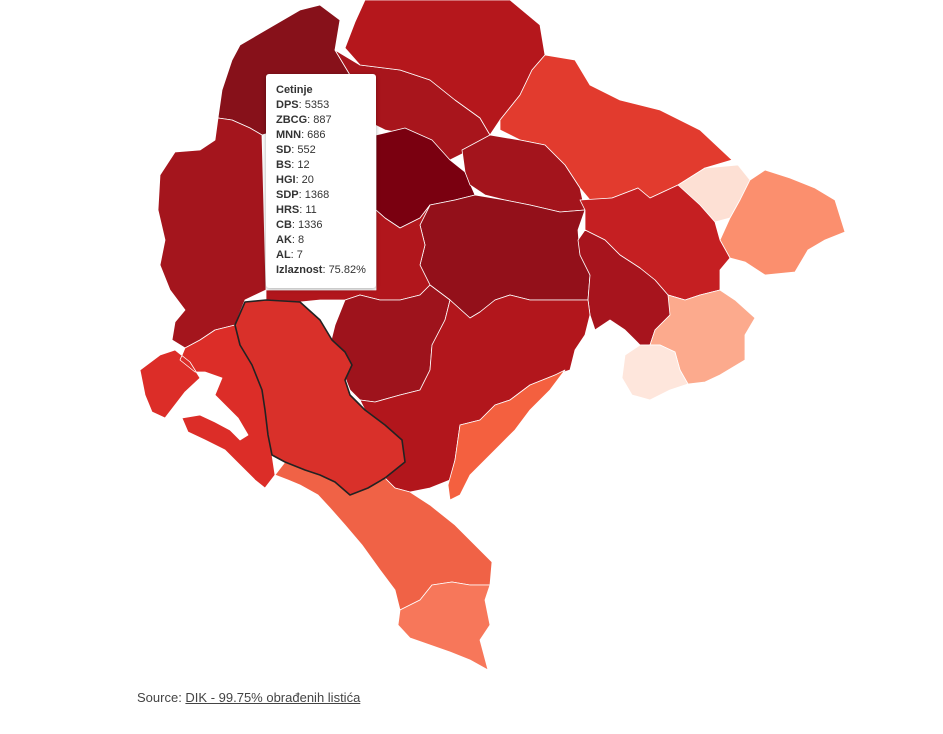  I want to click on tooltip-row: DPS: 5353, so click(321, 105).